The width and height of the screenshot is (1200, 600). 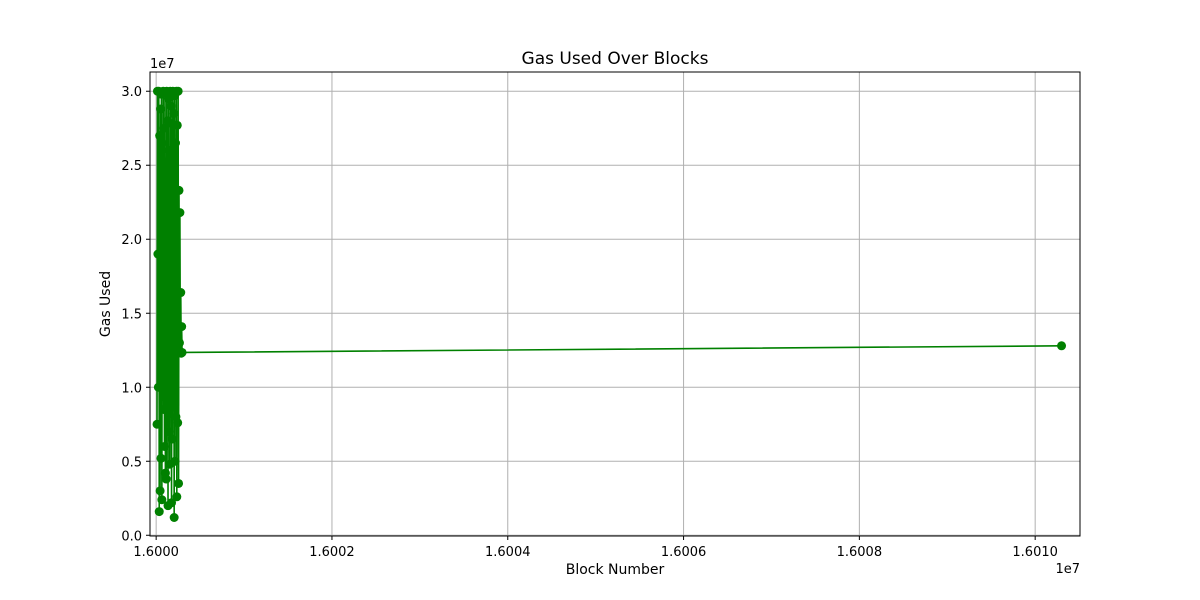 I want to click on x-tick-label: 1.6010, so click(x=1035, y=552).